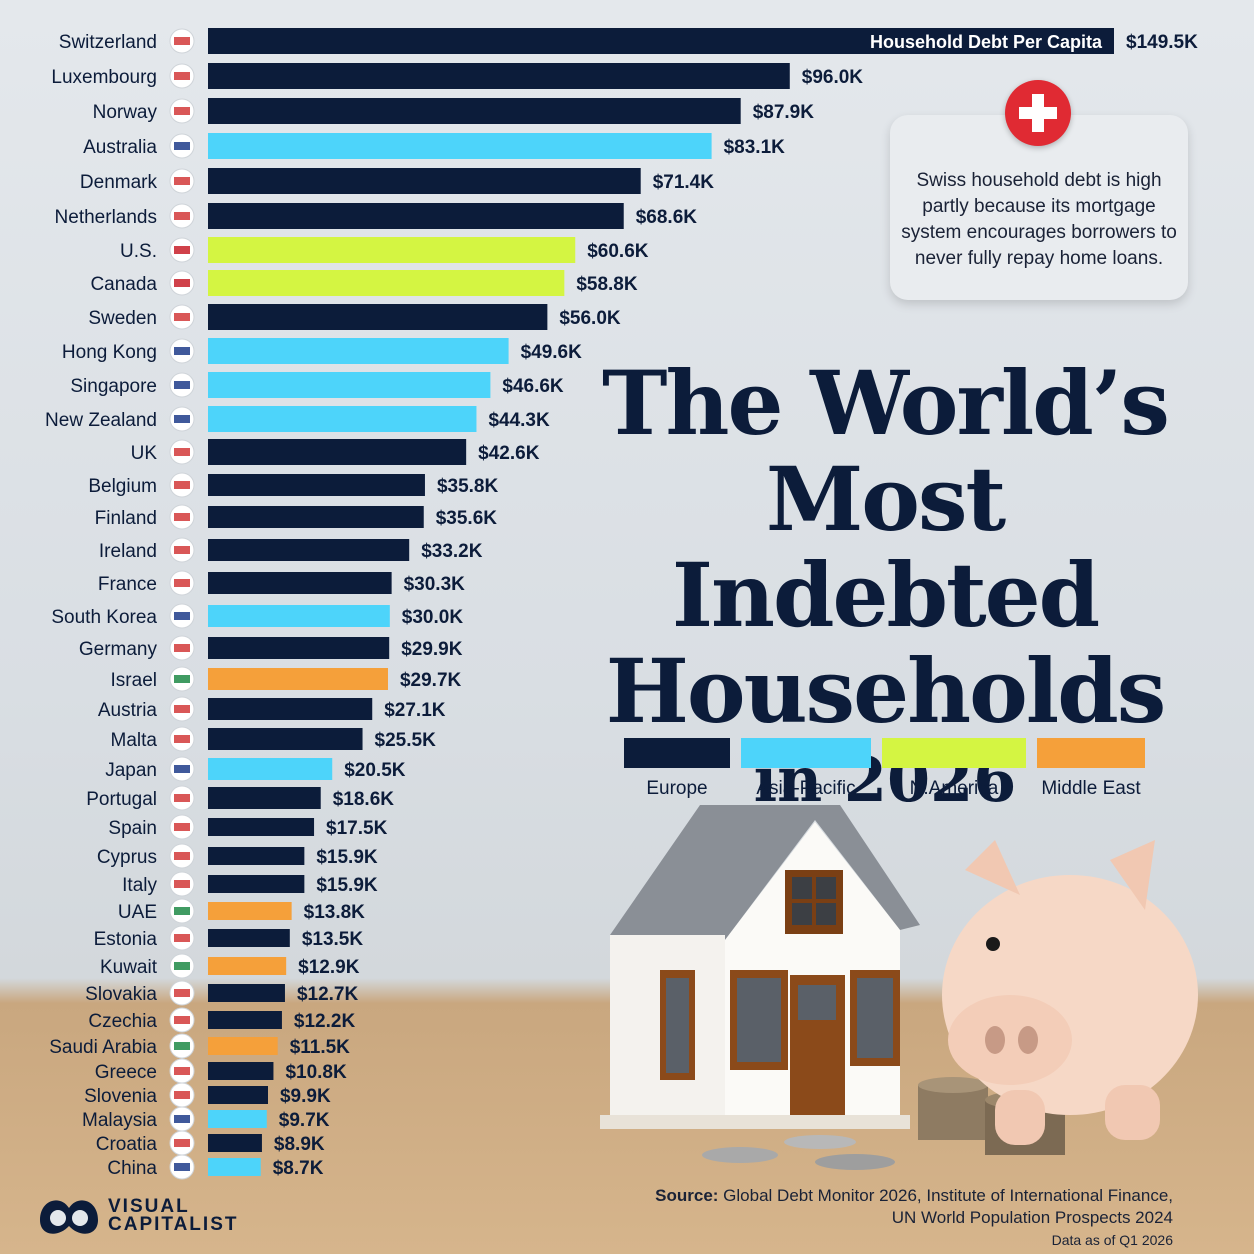  I want to click on italy-flag-icon, so click(182, 884).